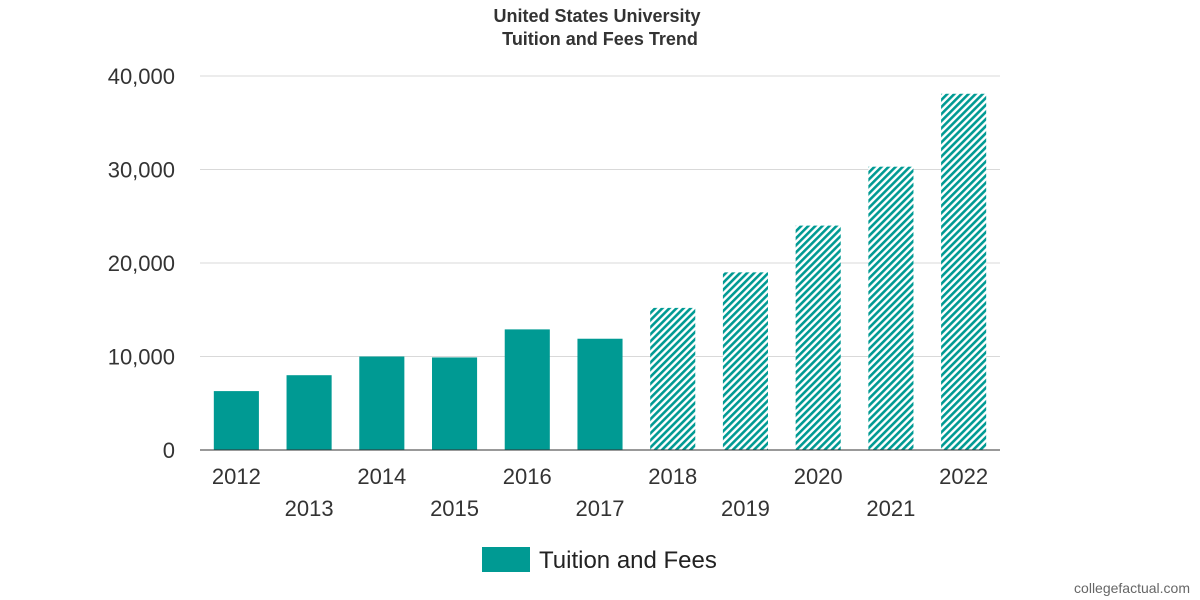 The image size is (1200, 600). I want to click on y-tick-label: 40,000, so click(141, 76).